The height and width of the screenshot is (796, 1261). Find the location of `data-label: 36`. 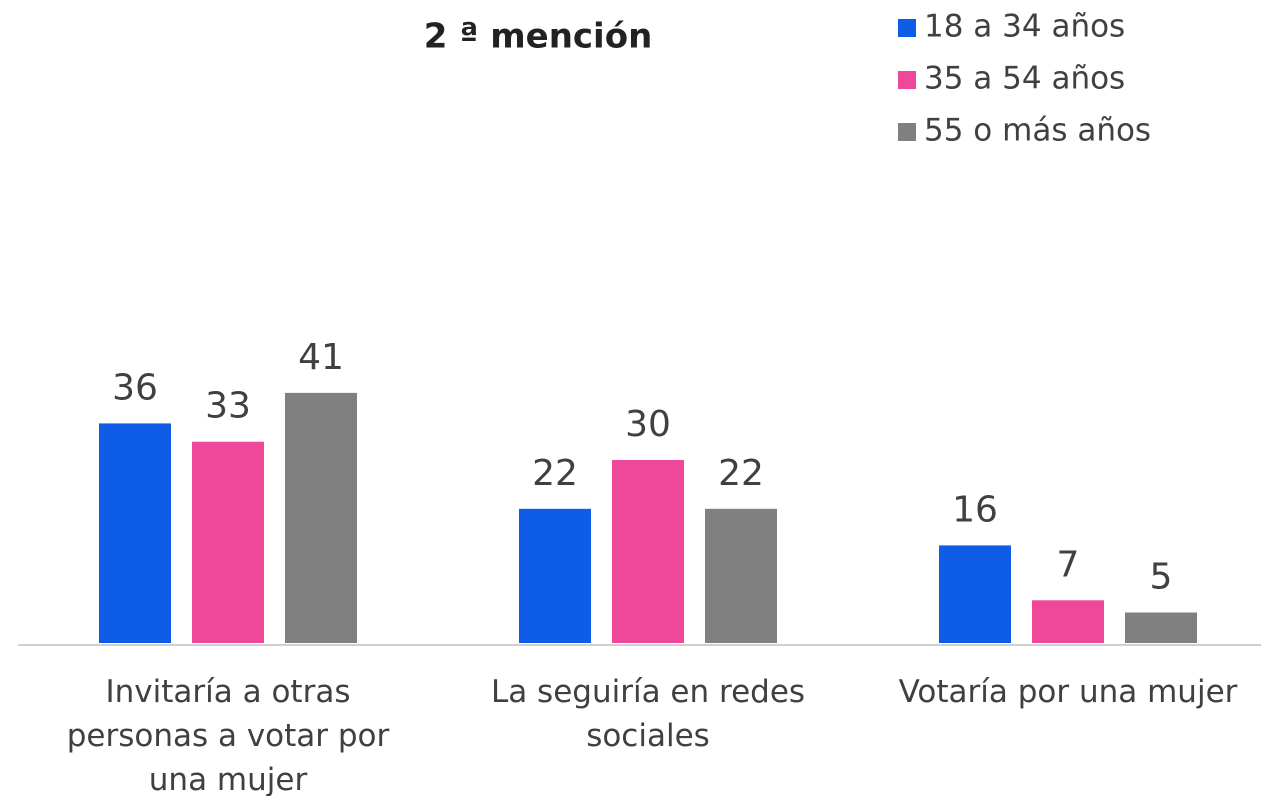

data-label: 36 is located at coordinates (135, 387).